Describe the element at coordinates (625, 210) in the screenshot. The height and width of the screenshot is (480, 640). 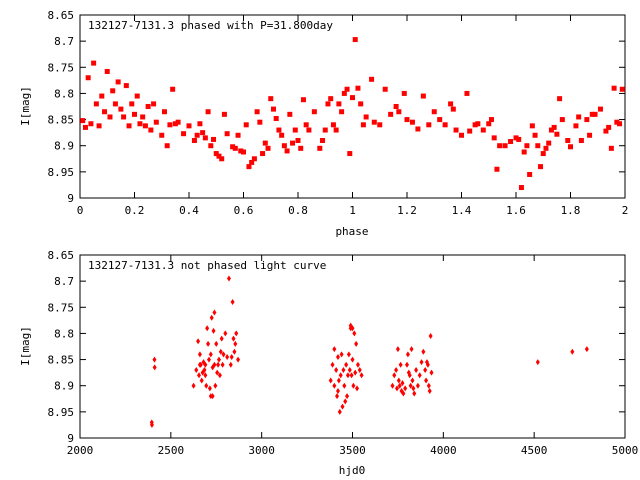
I see `x-tick-label: 2` at that location.